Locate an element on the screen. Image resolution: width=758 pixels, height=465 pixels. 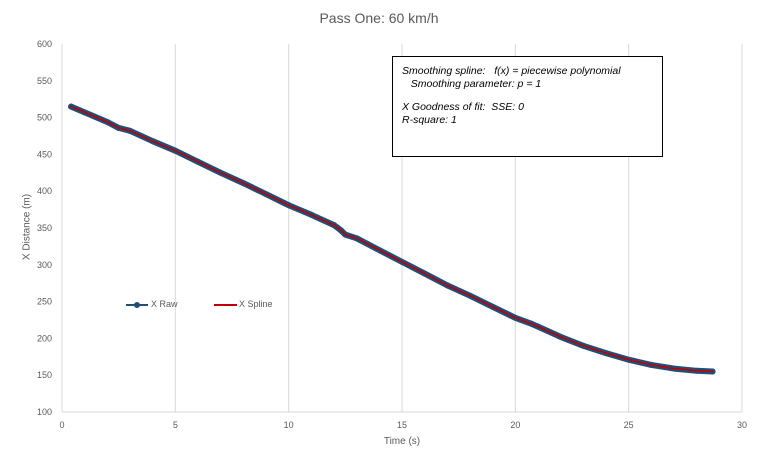
legend-label-x-raw: X Raw is located at coordinates (164, 304).